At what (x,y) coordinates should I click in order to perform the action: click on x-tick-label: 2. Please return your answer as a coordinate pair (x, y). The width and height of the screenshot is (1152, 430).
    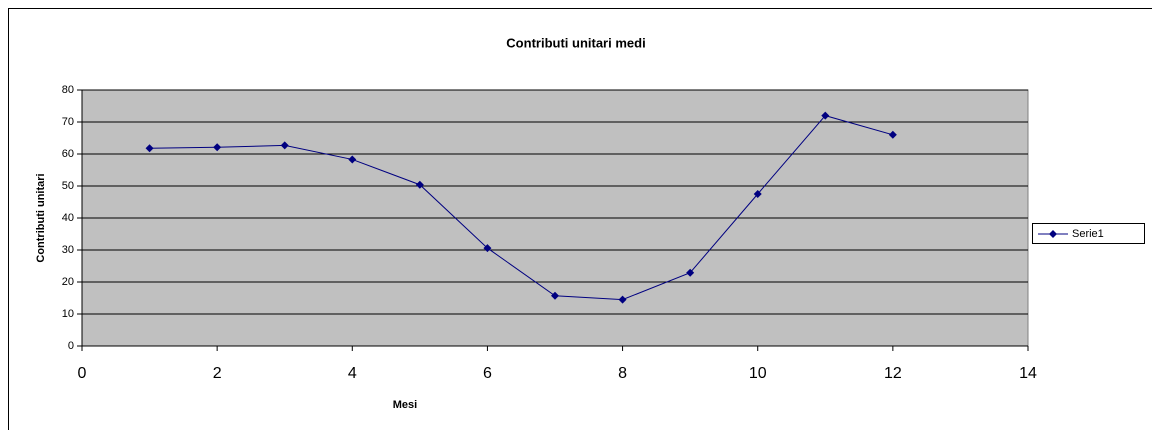
    Looking at the image, I should click on (217, 373).